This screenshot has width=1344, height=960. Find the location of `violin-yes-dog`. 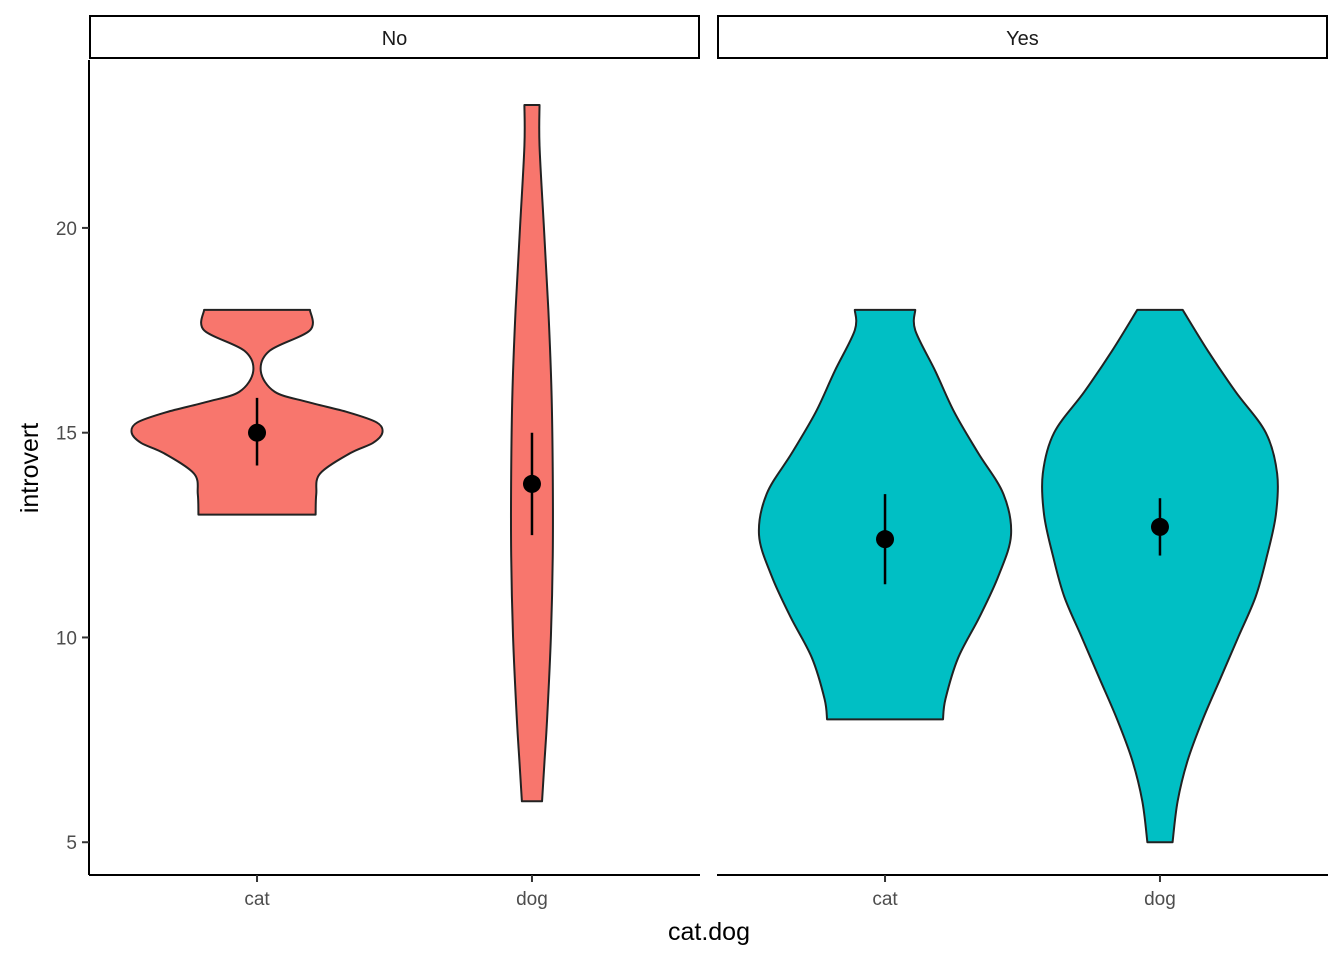

violin-yes-dog is located at coordinates (1160, 576).